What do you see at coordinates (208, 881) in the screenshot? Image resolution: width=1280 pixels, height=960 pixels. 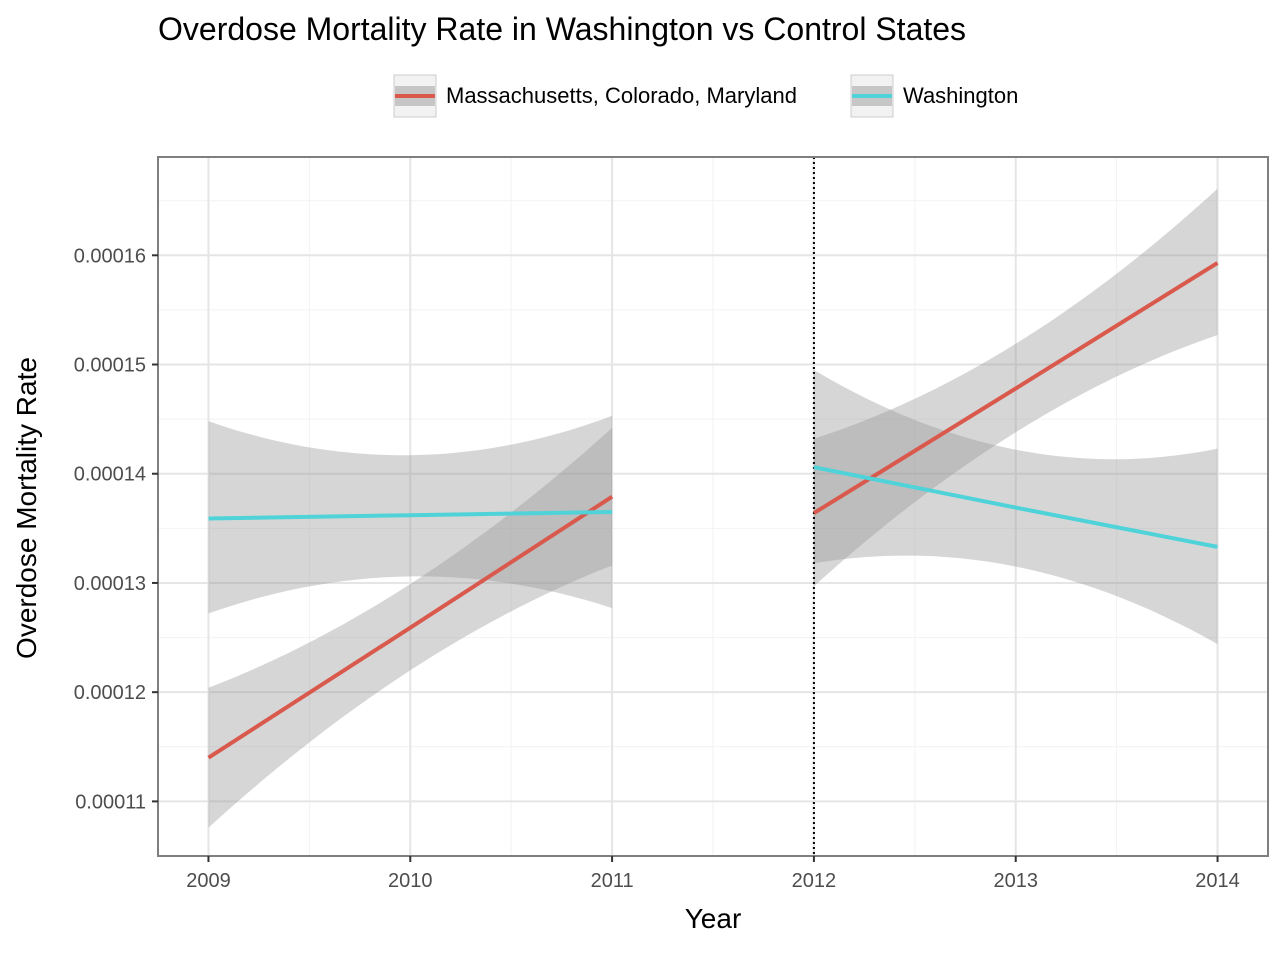 I see `x-tick-label: 2009` at bounding box center [208, 881].